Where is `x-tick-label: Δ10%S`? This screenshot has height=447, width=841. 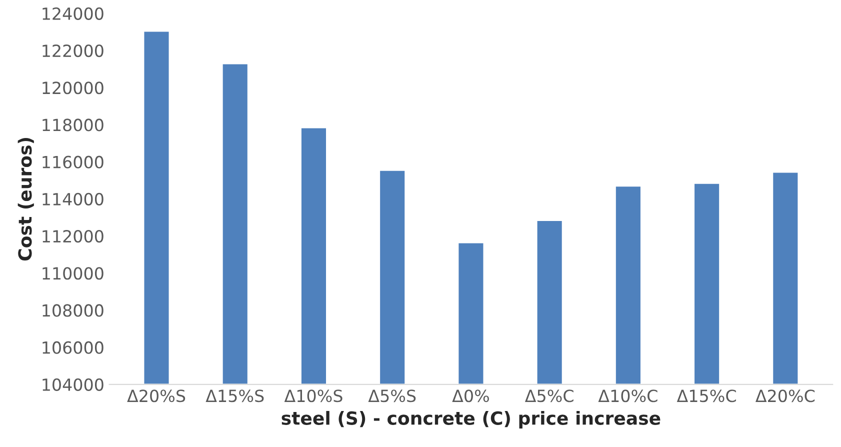
x-tick-label: Δ10%S is located at coordinates (313, 396).